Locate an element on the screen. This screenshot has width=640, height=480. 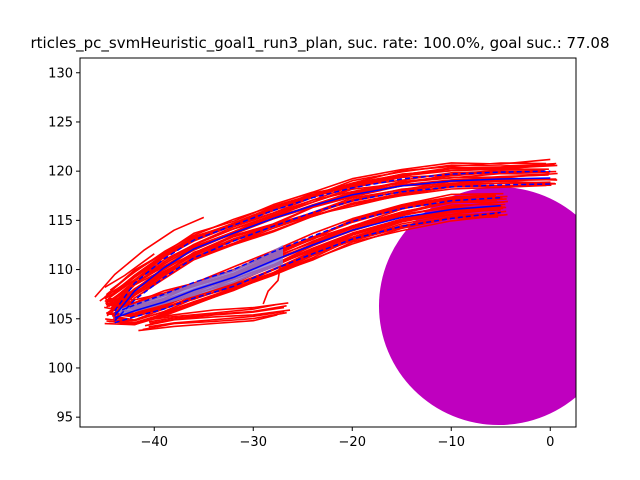
y-tick-label: 115 is located at coordinates (60, 221).